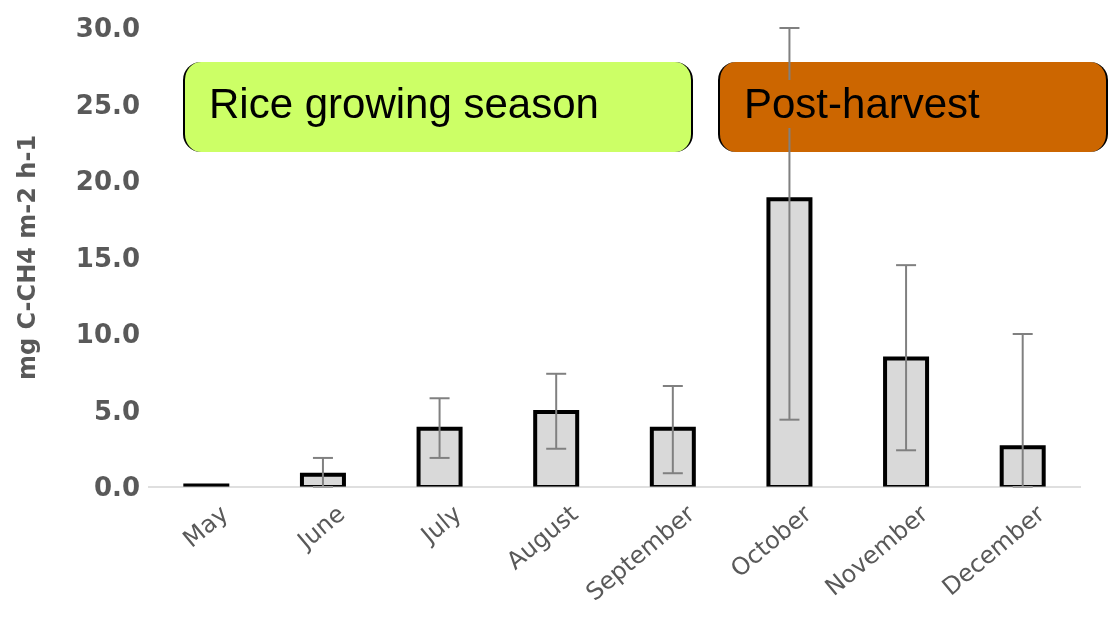  Describe the element at coordinates (404, 104) in the screenshot. I see `annotation: Rice growing season` at that location.